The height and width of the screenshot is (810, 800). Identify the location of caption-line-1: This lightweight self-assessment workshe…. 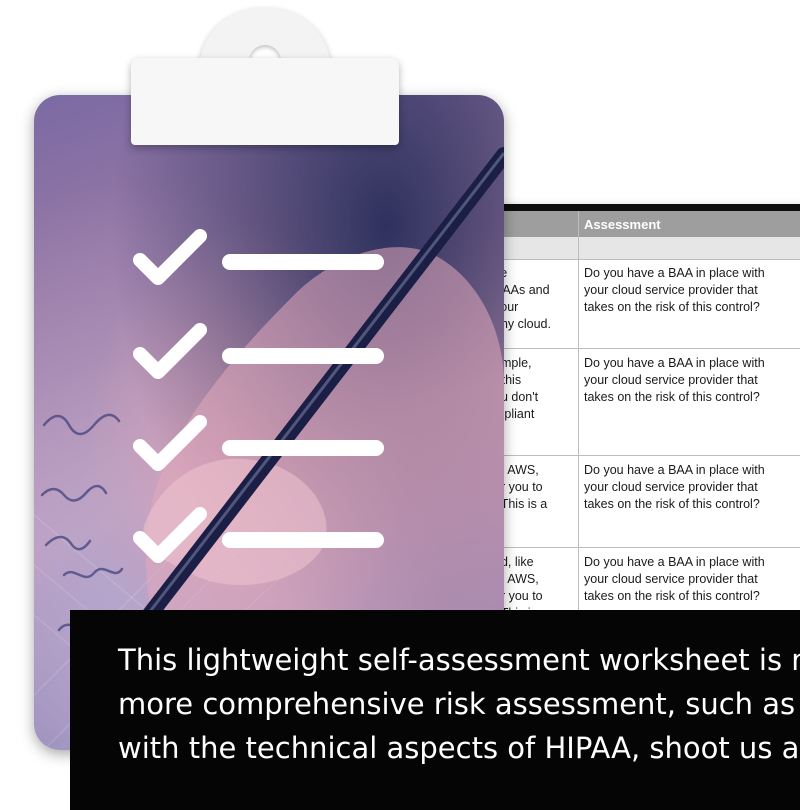
(459, 660).